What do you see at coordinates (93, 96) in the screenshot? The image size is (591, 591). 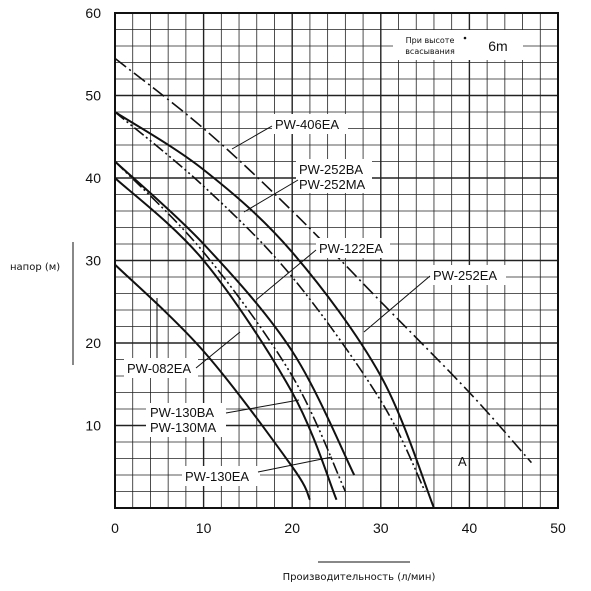 I see `y-tick-label: 50` at bounding box center [93, 96].